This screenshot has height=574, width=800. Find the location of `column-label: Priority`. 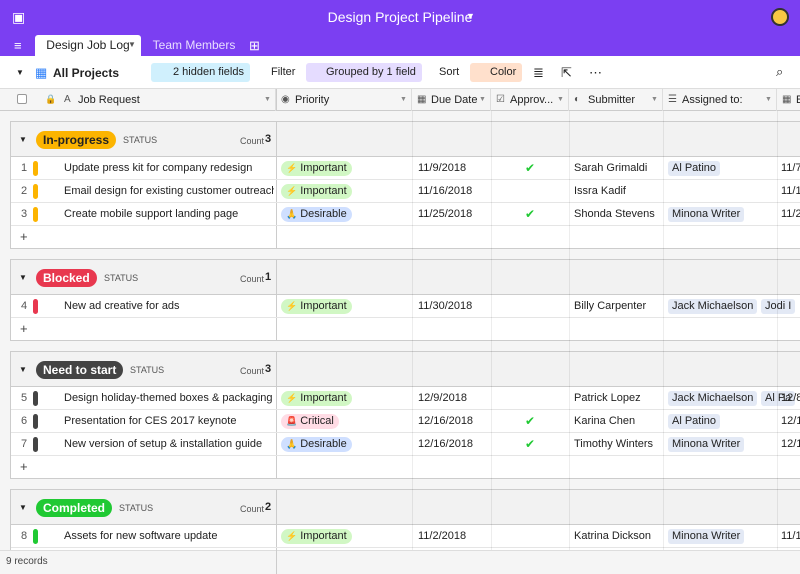

column-label: Priority is located at coordinates (312, 100).